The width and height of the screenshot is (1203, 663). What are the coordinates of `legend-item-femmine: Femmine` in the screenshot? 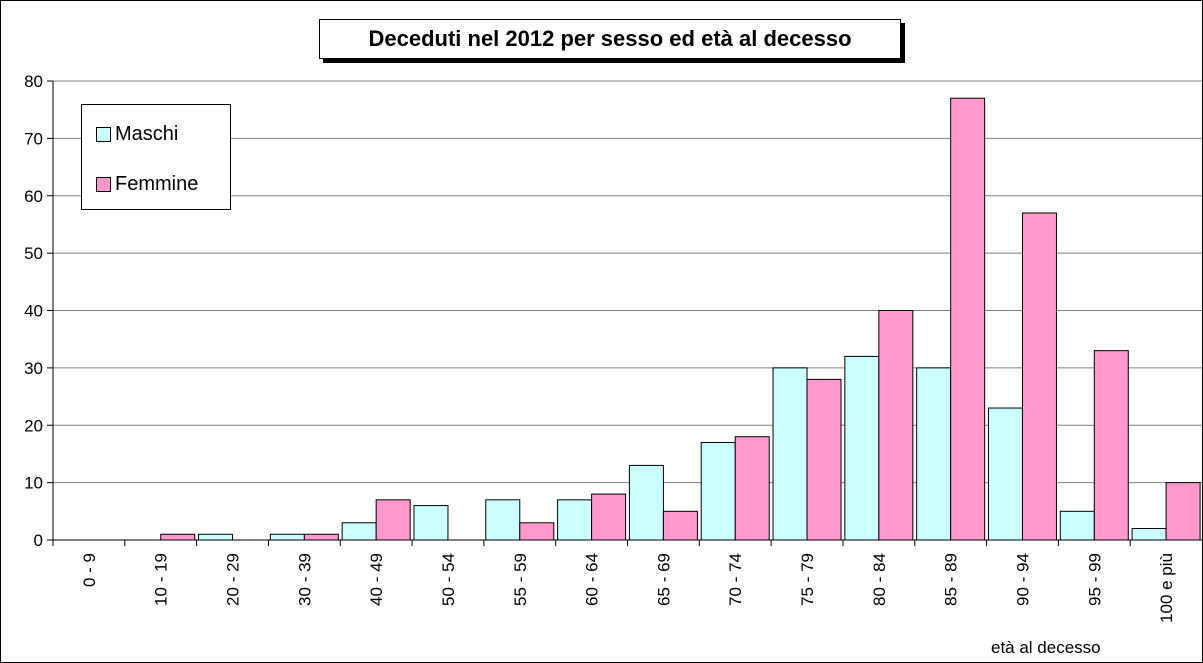 It's located at (147, 184).